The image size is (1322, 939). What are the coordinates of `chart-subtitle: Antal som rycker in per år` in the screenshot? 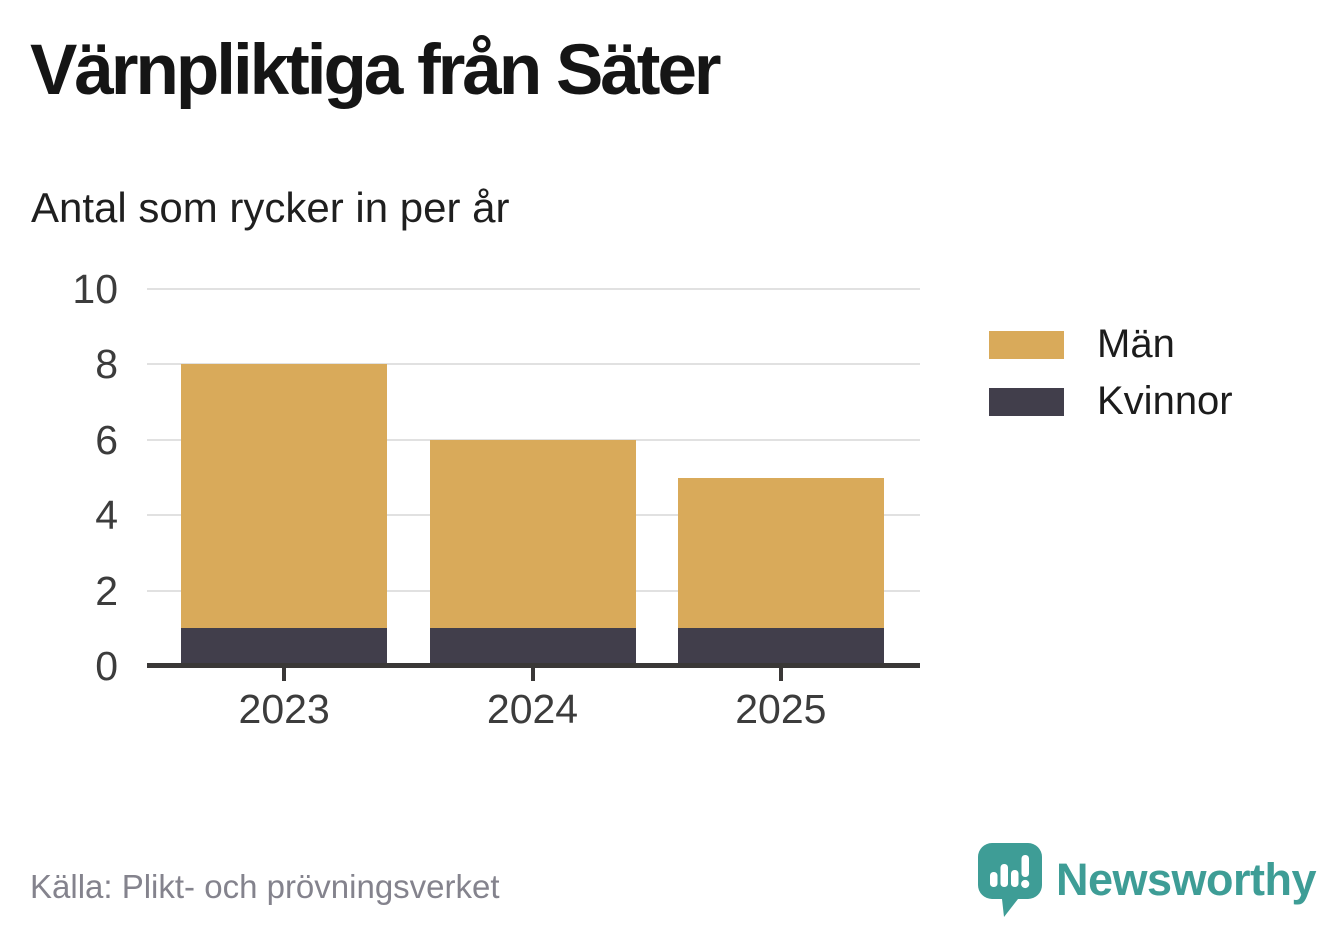 It's located at (270, 207).